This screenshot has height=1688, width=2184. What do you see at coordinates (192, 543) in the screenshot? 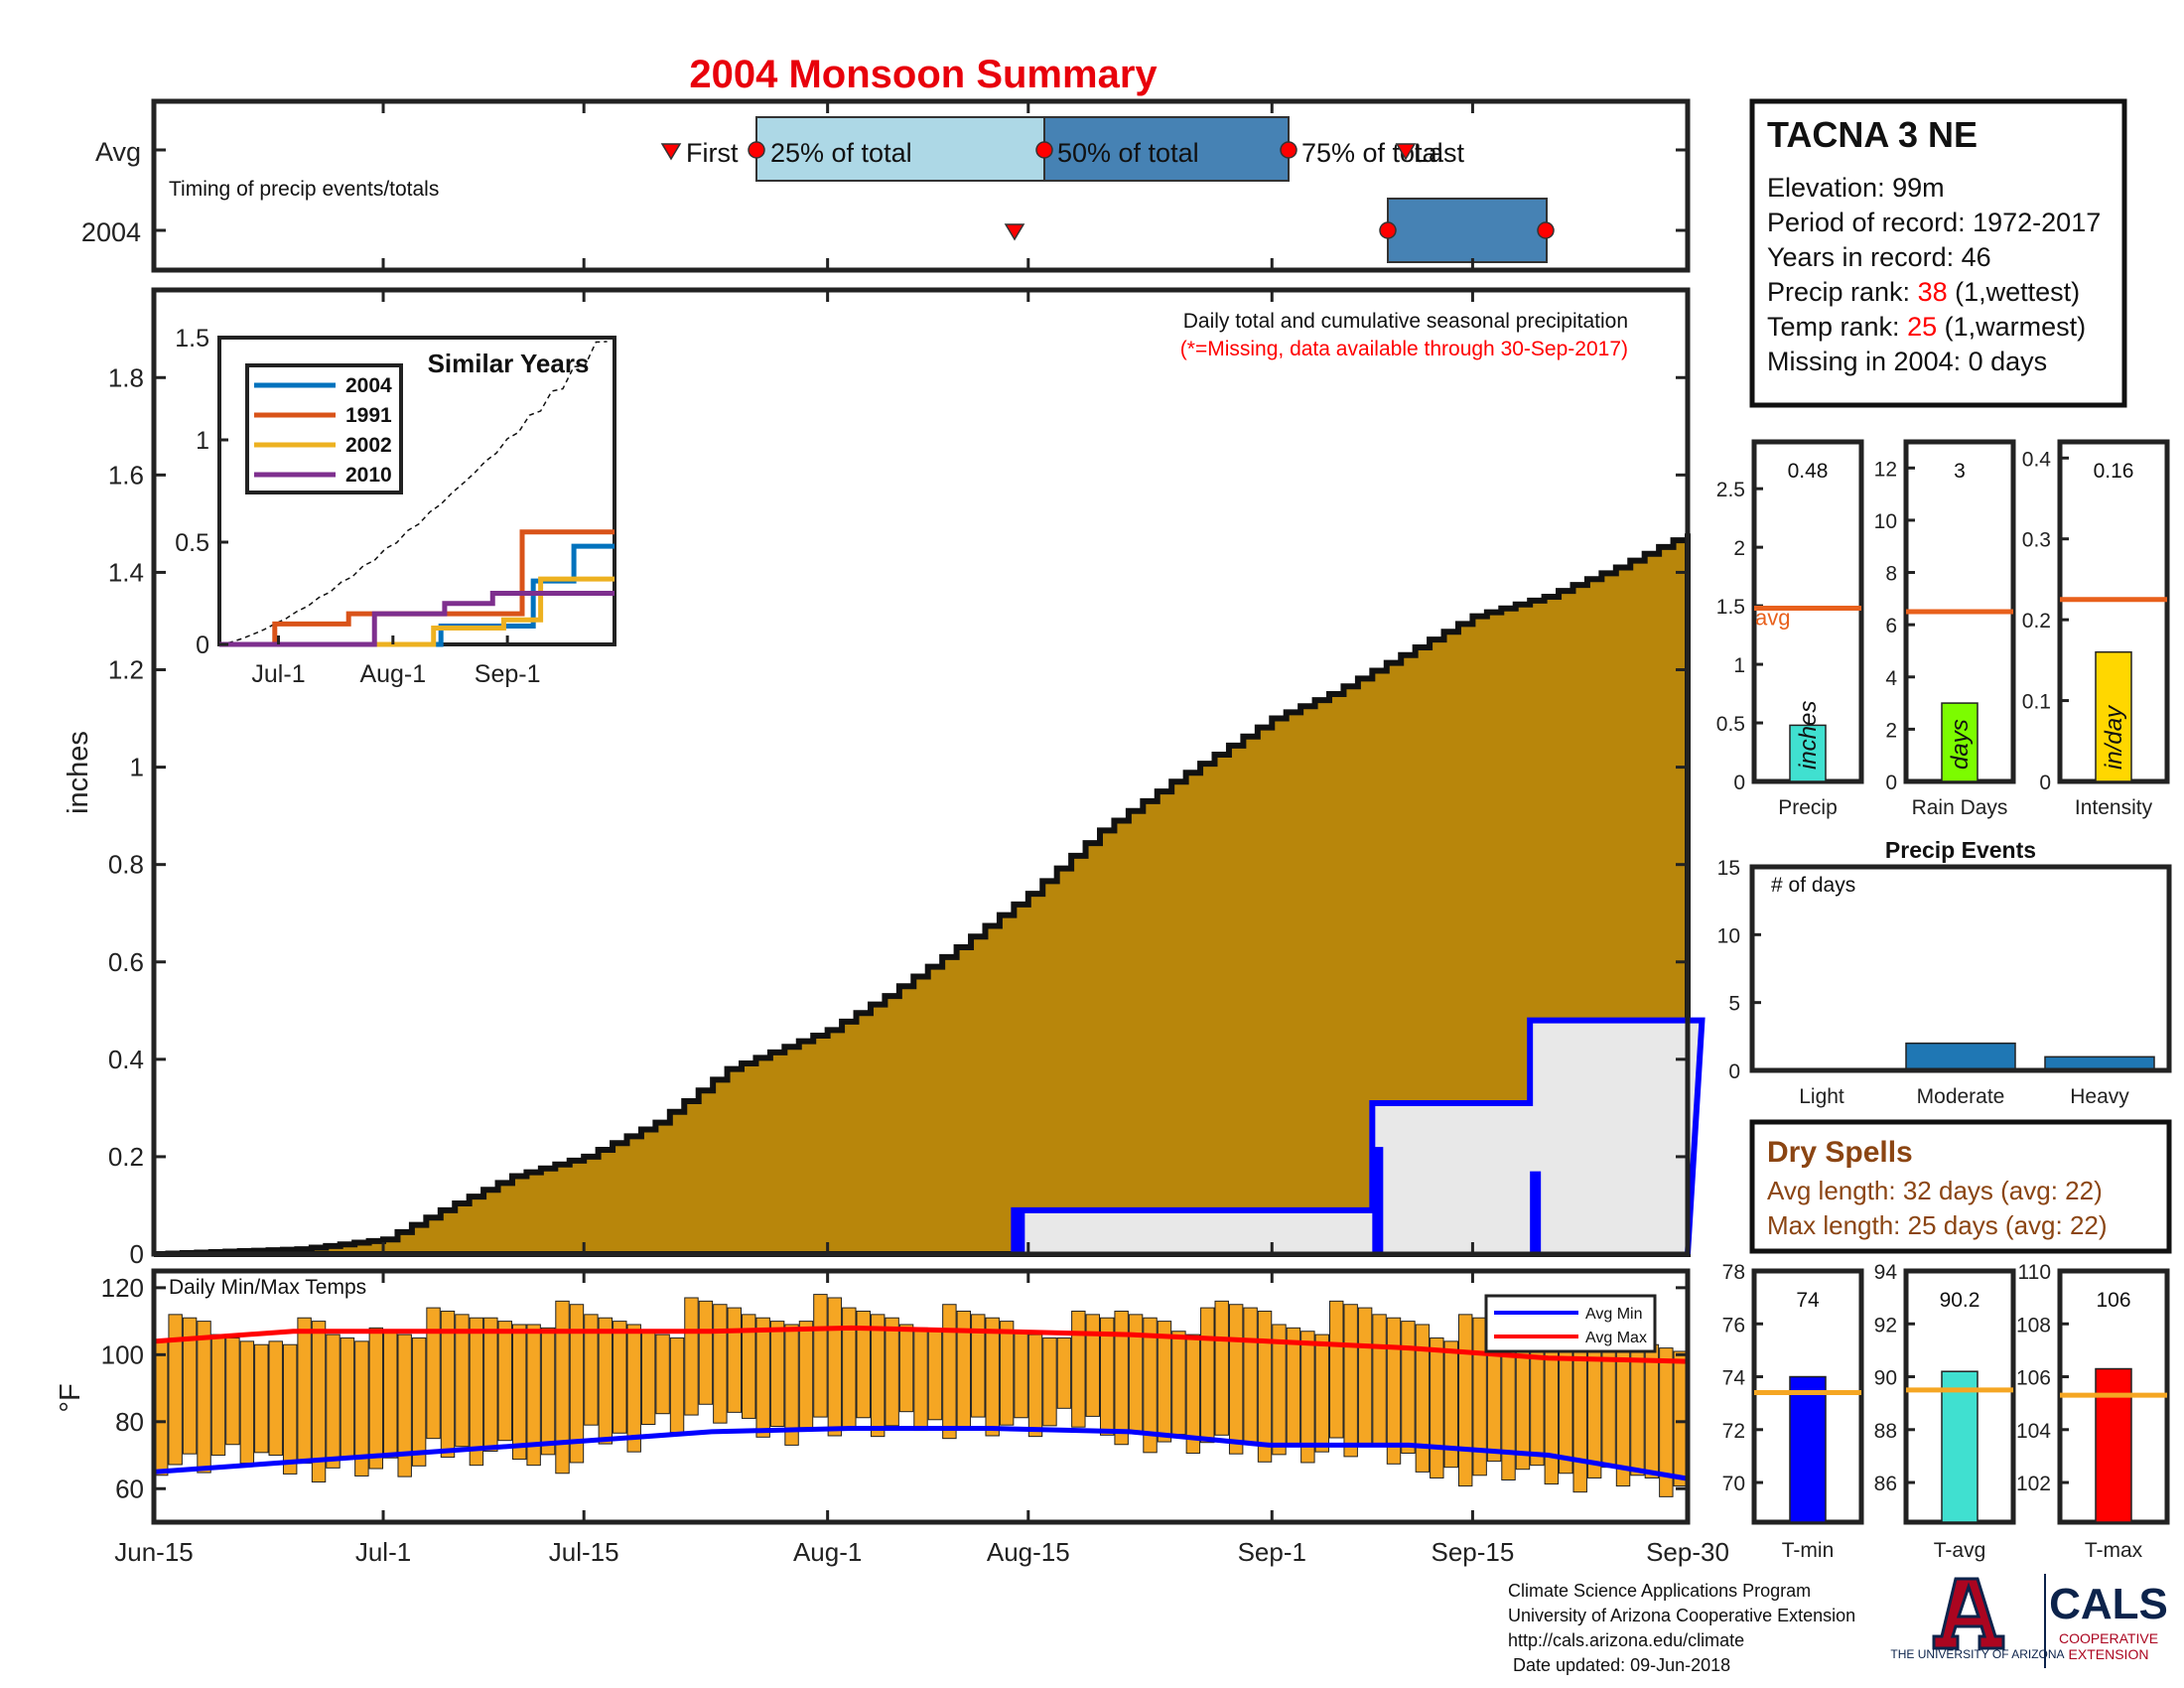
I see `inset-y-tick-label: 0.5` at bounding box center [192, 543].